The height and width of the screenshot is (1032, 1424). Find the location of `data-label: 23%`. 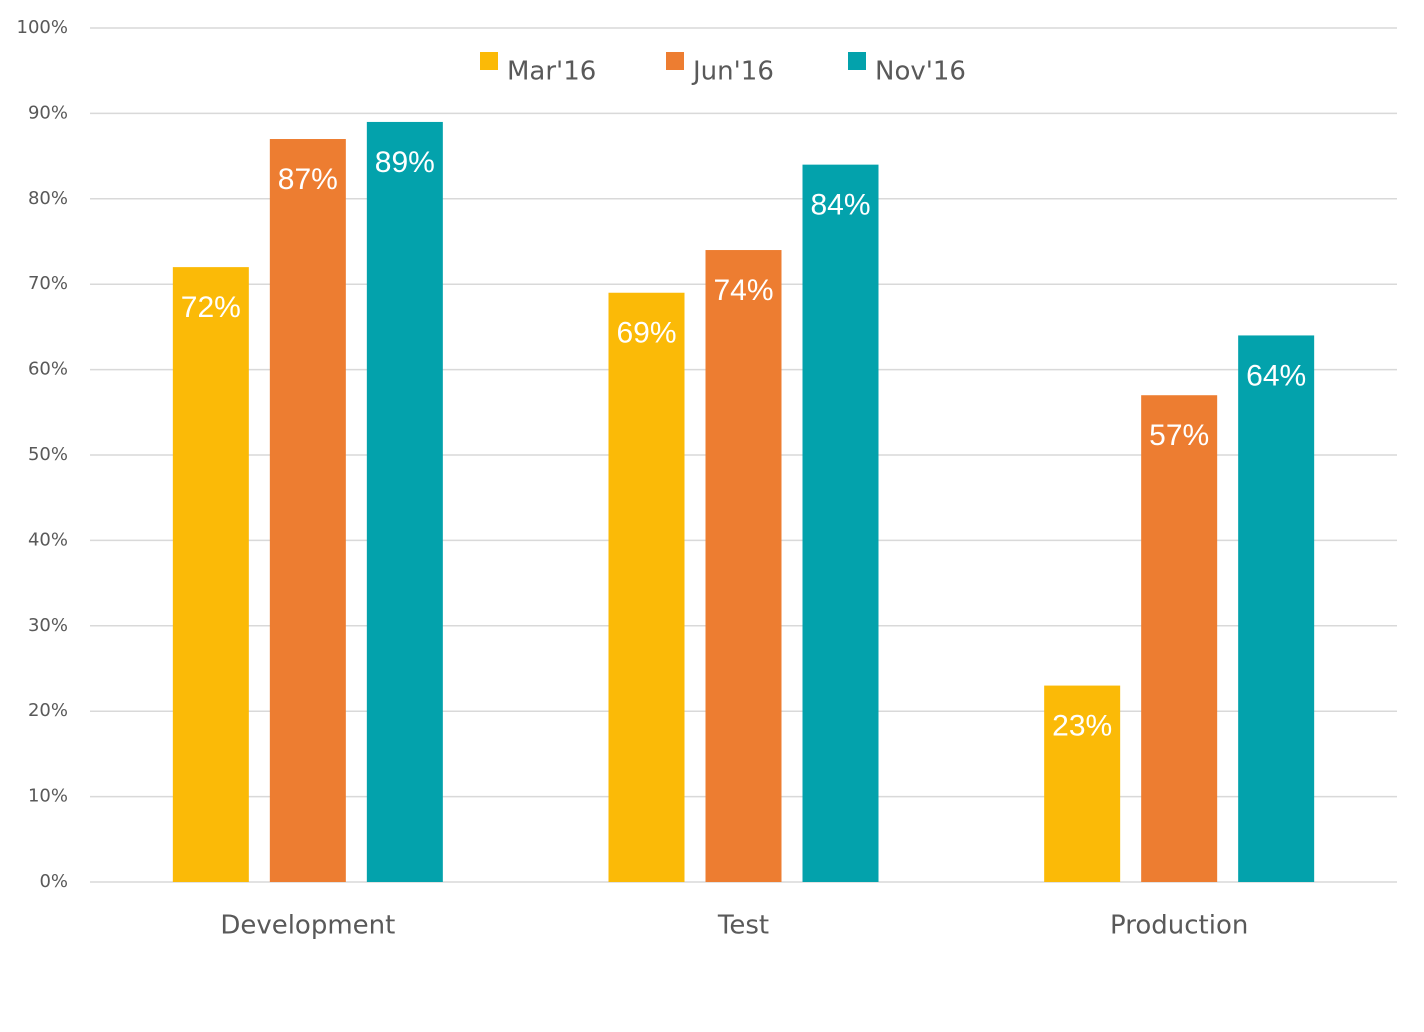

data-label: 23% is located at coordinates (1082, 726).